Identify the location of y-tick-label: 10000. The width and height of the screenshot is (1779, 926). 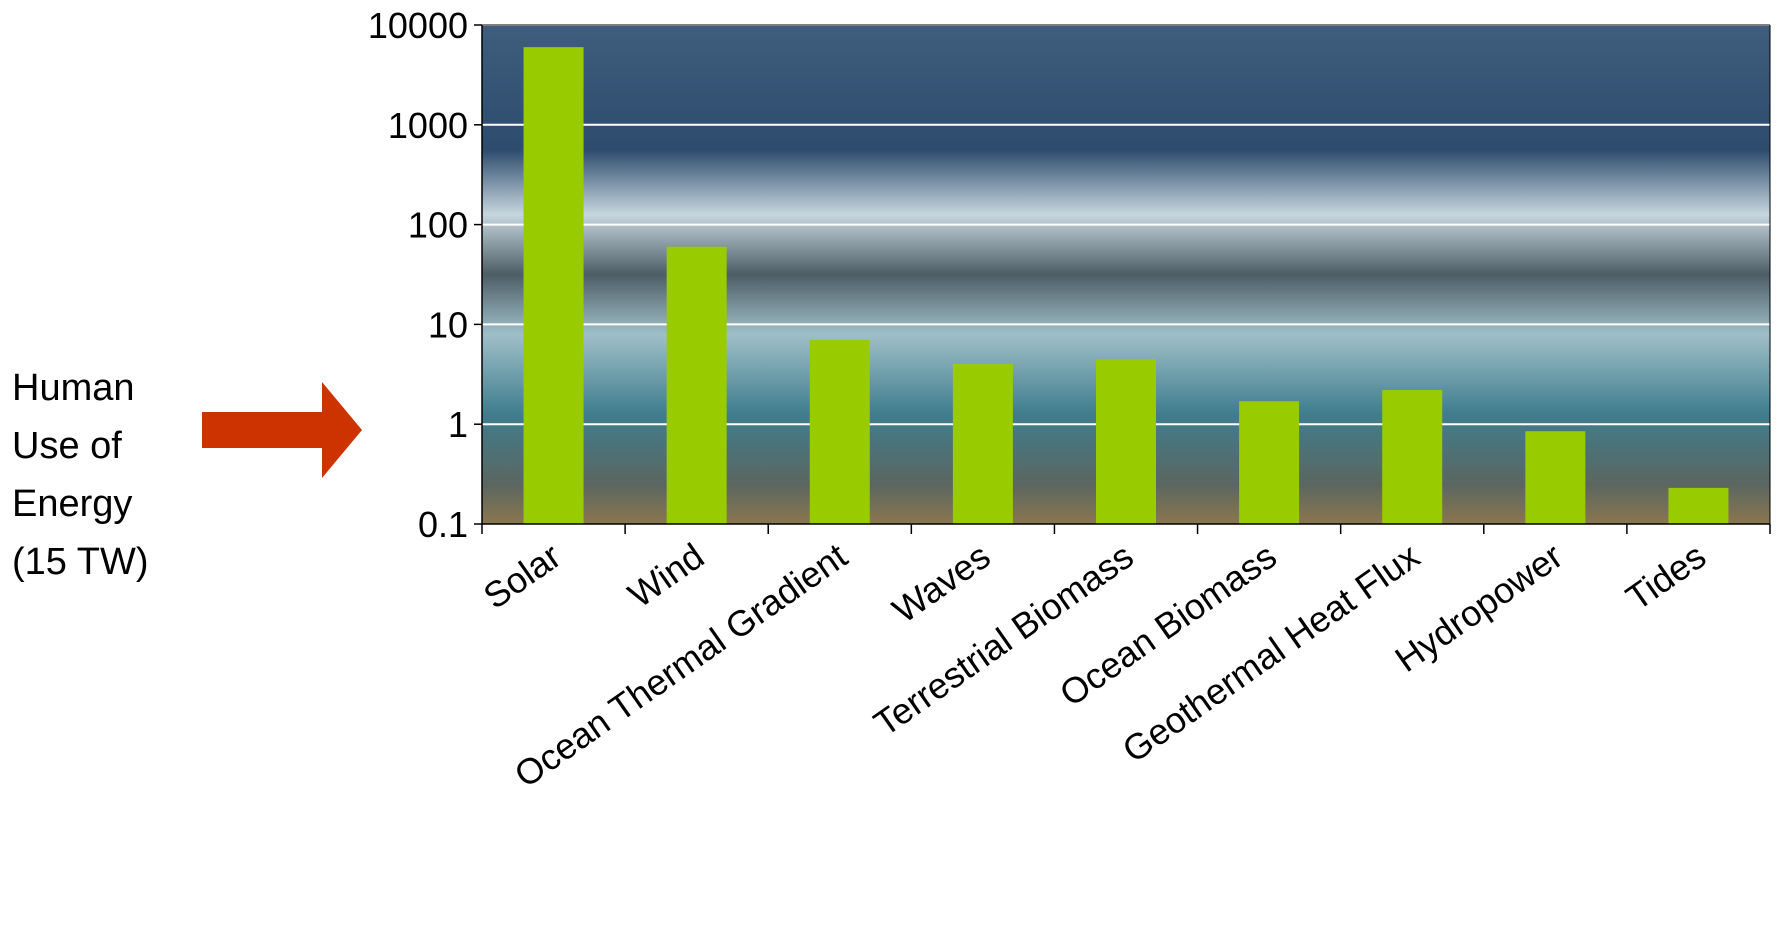
(418, 25).